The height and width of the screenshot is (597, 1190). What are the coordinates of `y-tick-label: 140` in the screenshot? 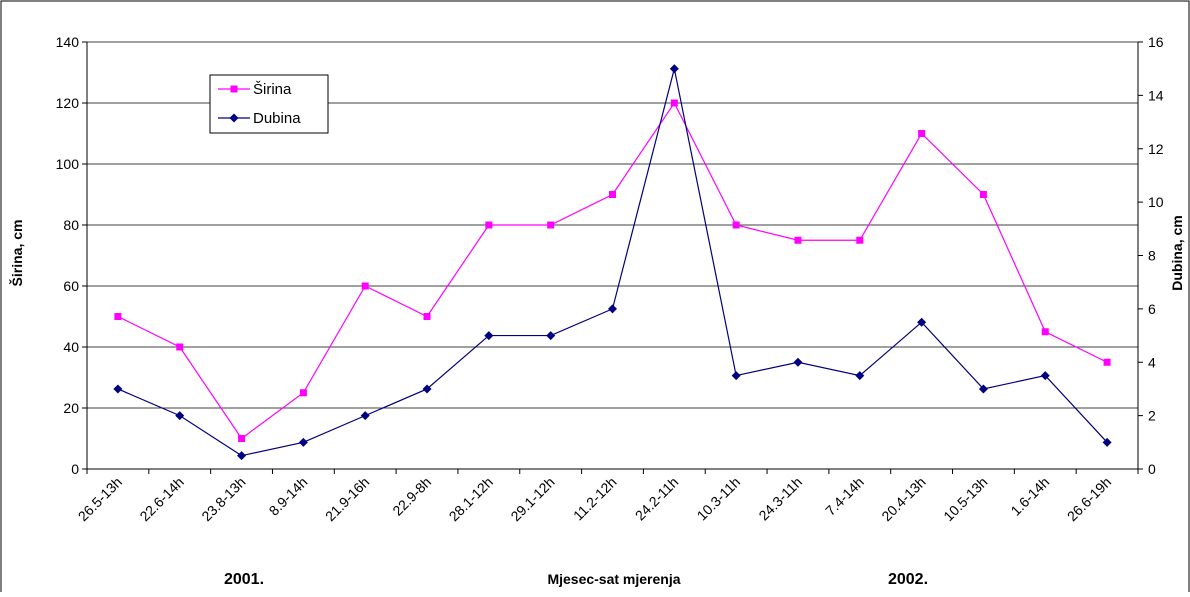 It's located at (68, 42).